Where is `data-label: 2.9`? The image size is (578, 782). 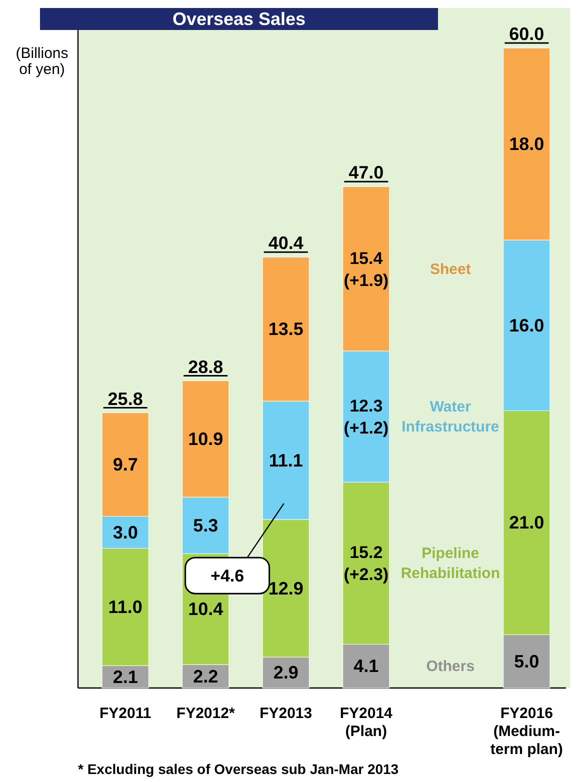 data-label: 2.9 is located at coordinates (285, 672).